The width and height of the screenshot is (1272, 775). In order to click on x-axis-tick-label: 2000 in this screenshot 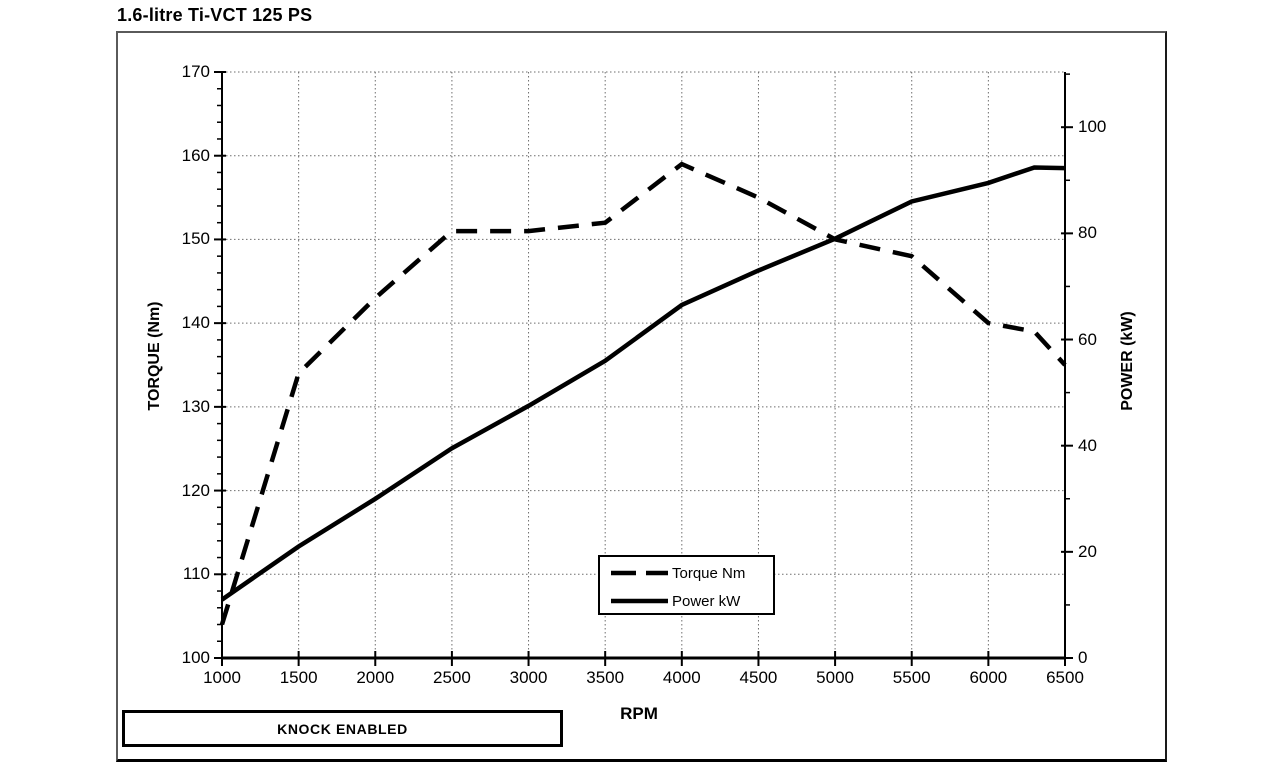, I will do `click(375, 677)`.